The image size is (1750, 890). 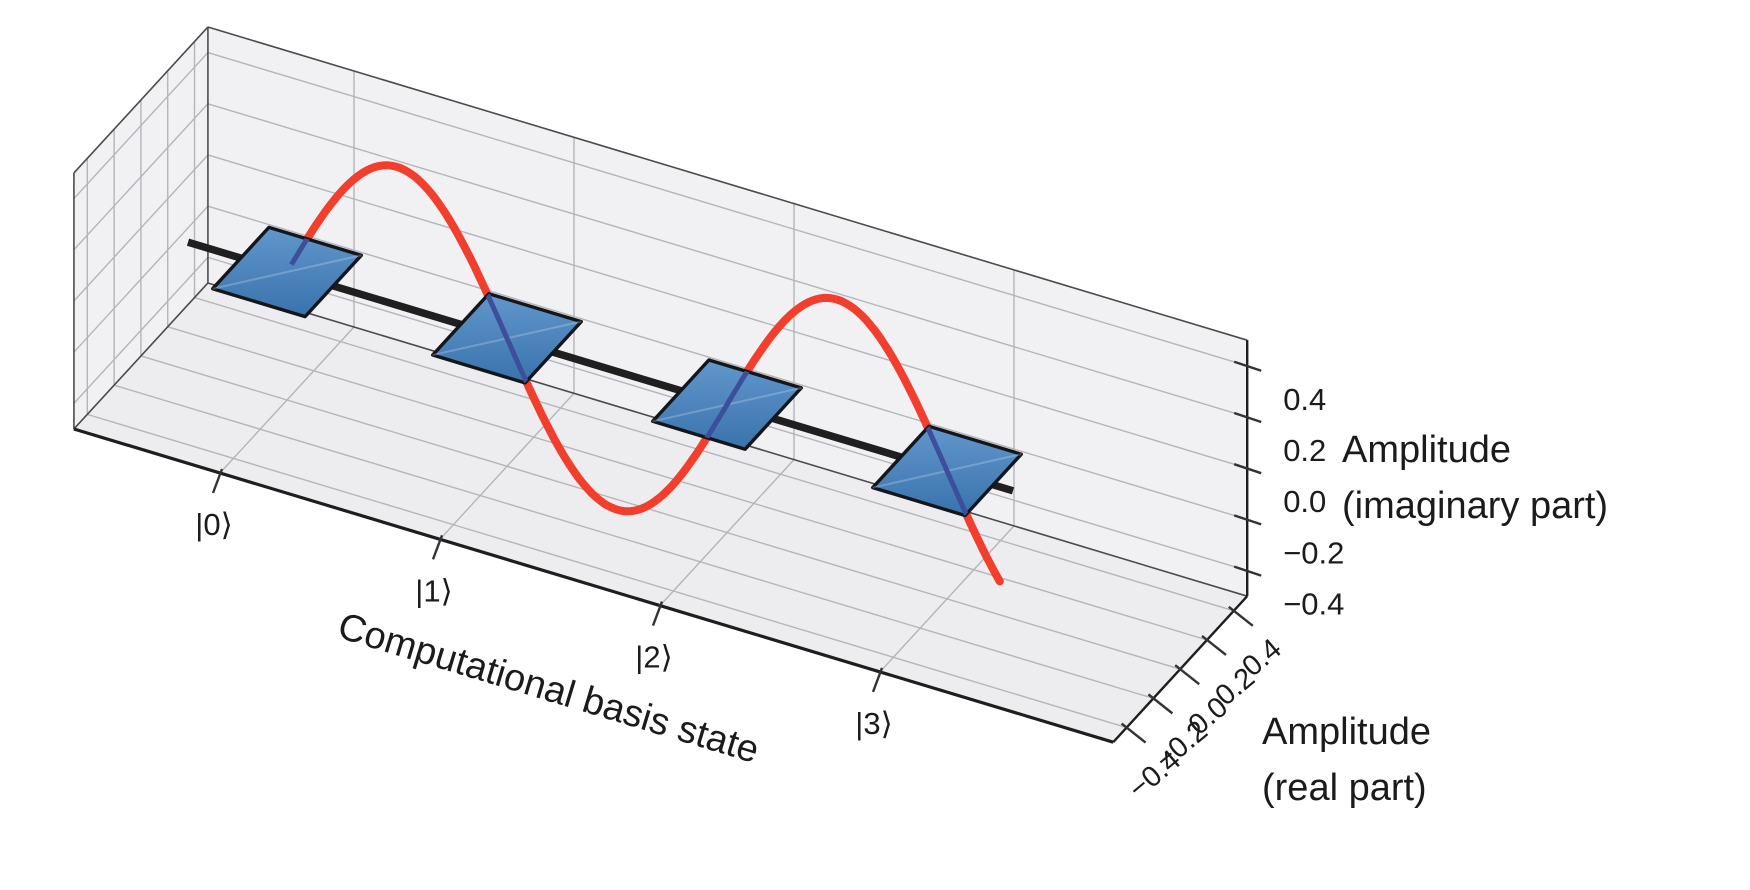 I want to click on imag-axis-tick-label: 0.4, so click(x=1304, y=399).